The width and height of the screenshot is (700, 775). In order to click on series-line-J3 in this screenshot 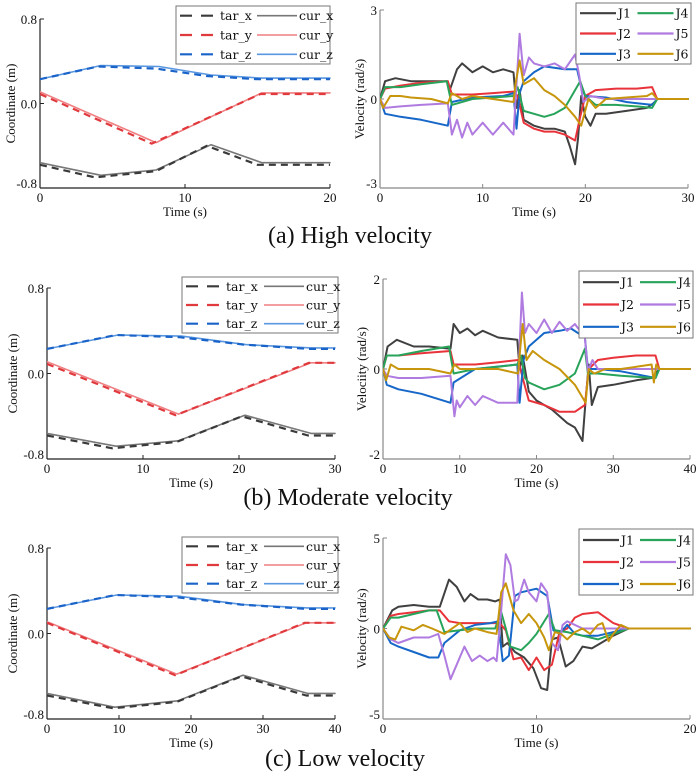, I will do `click(537, 365)`.